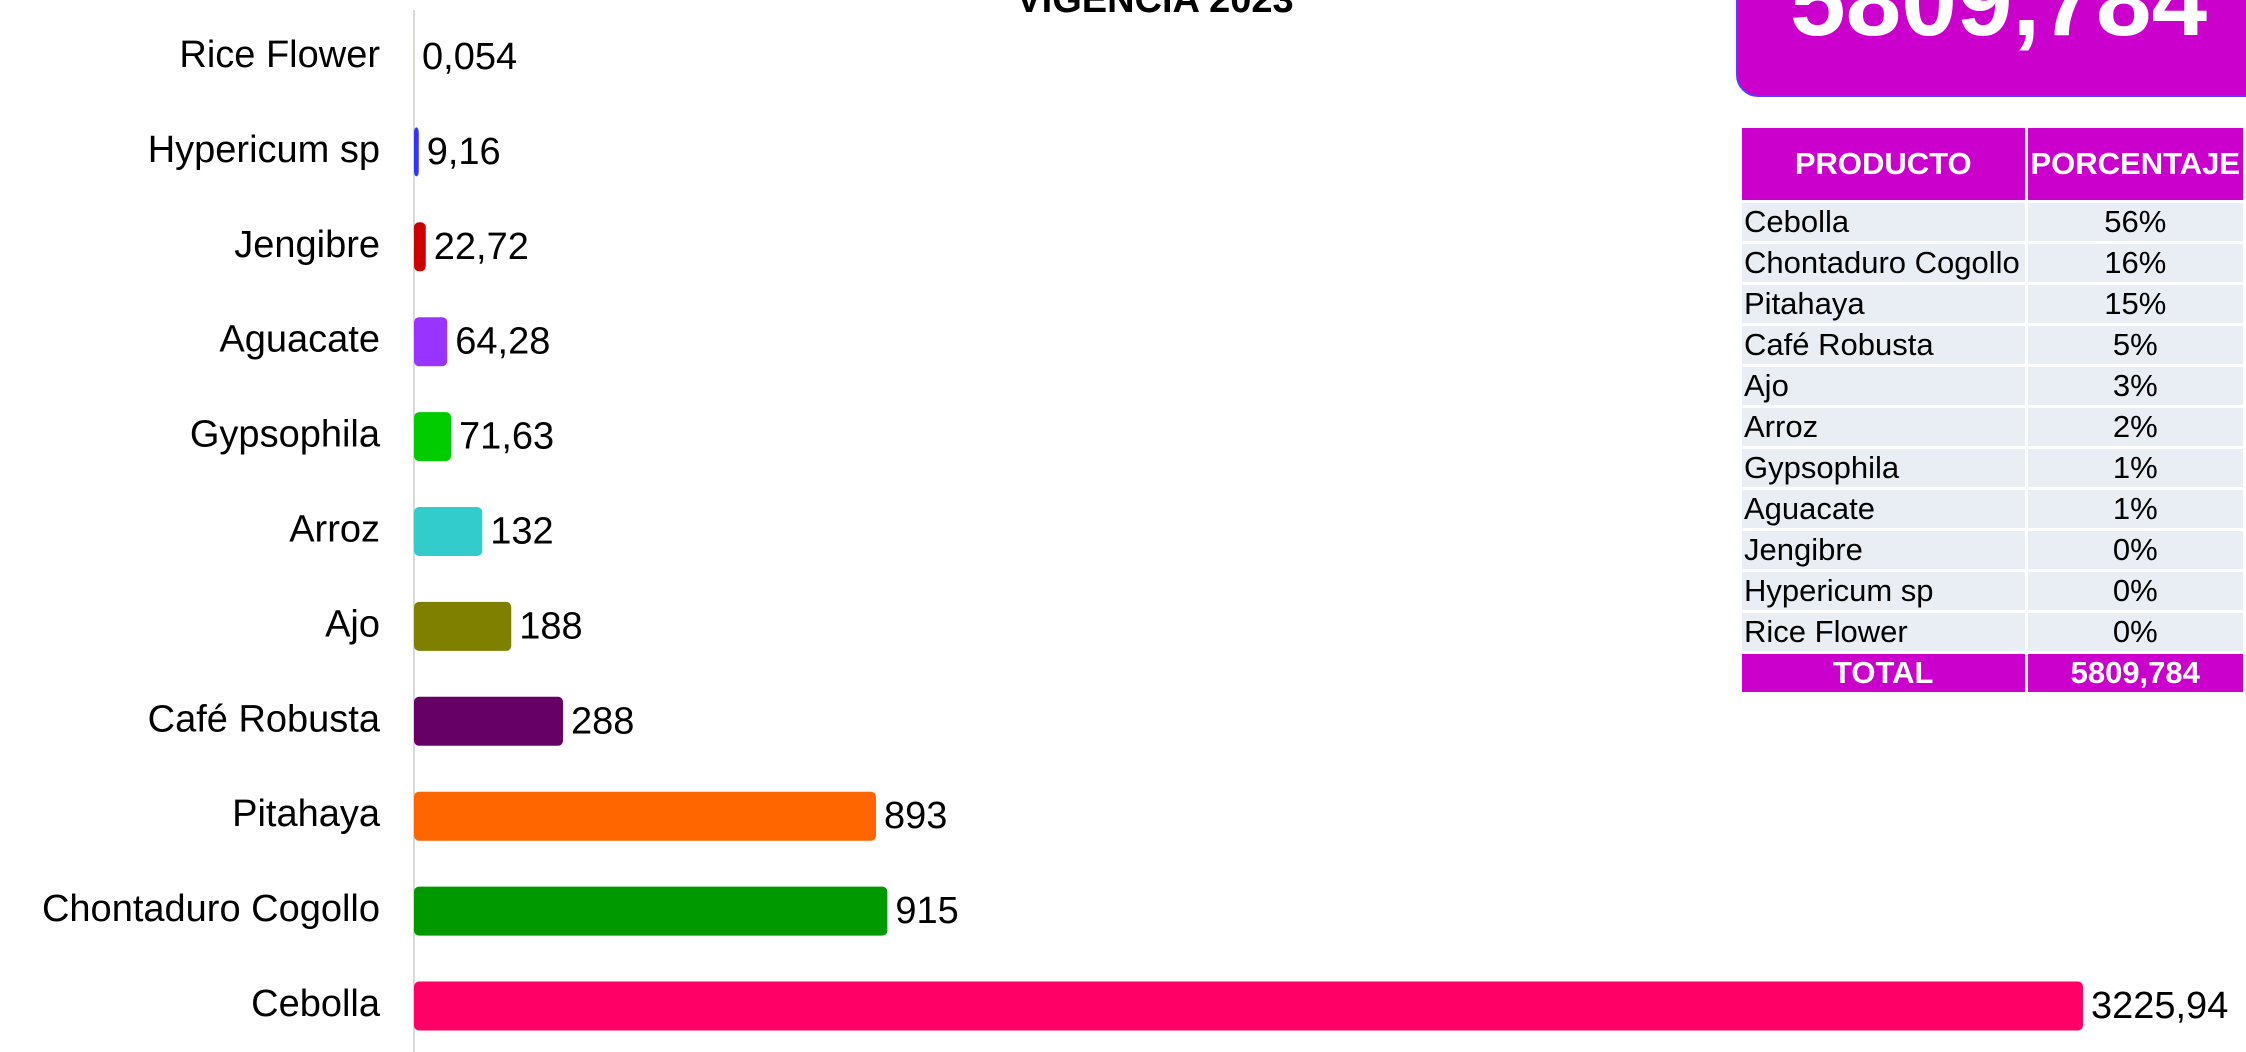 The image size is (2246, 1052). Describe the element at coordinates (521, 532) in the screenshot. I see `value-label: 132` at that location.